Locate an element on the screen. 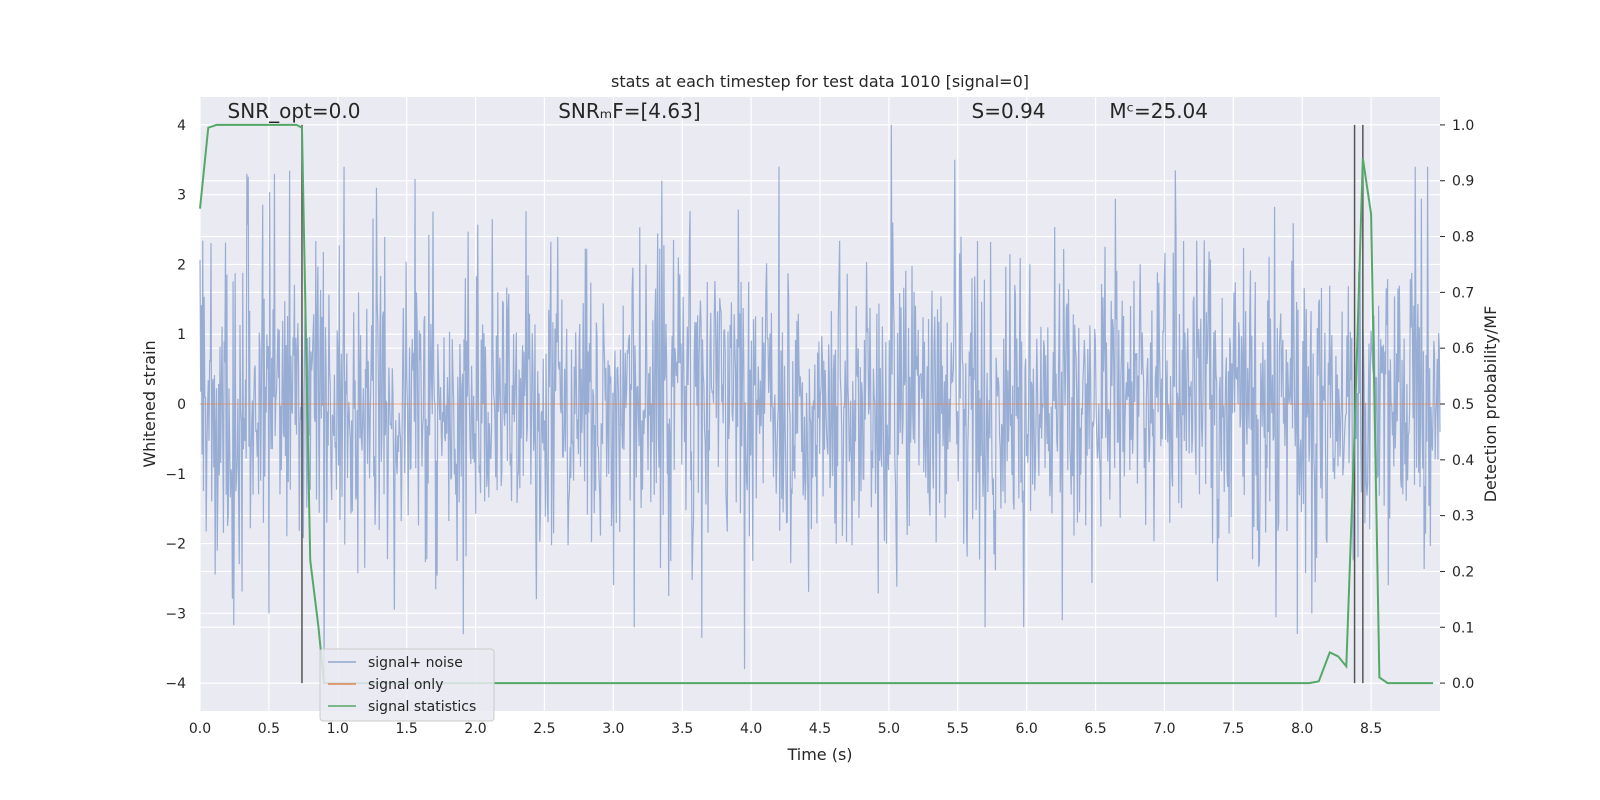 This screenshot has width=1600, height=800. x-tick-label-3: 1.5 is located at coordinates (407, 729).